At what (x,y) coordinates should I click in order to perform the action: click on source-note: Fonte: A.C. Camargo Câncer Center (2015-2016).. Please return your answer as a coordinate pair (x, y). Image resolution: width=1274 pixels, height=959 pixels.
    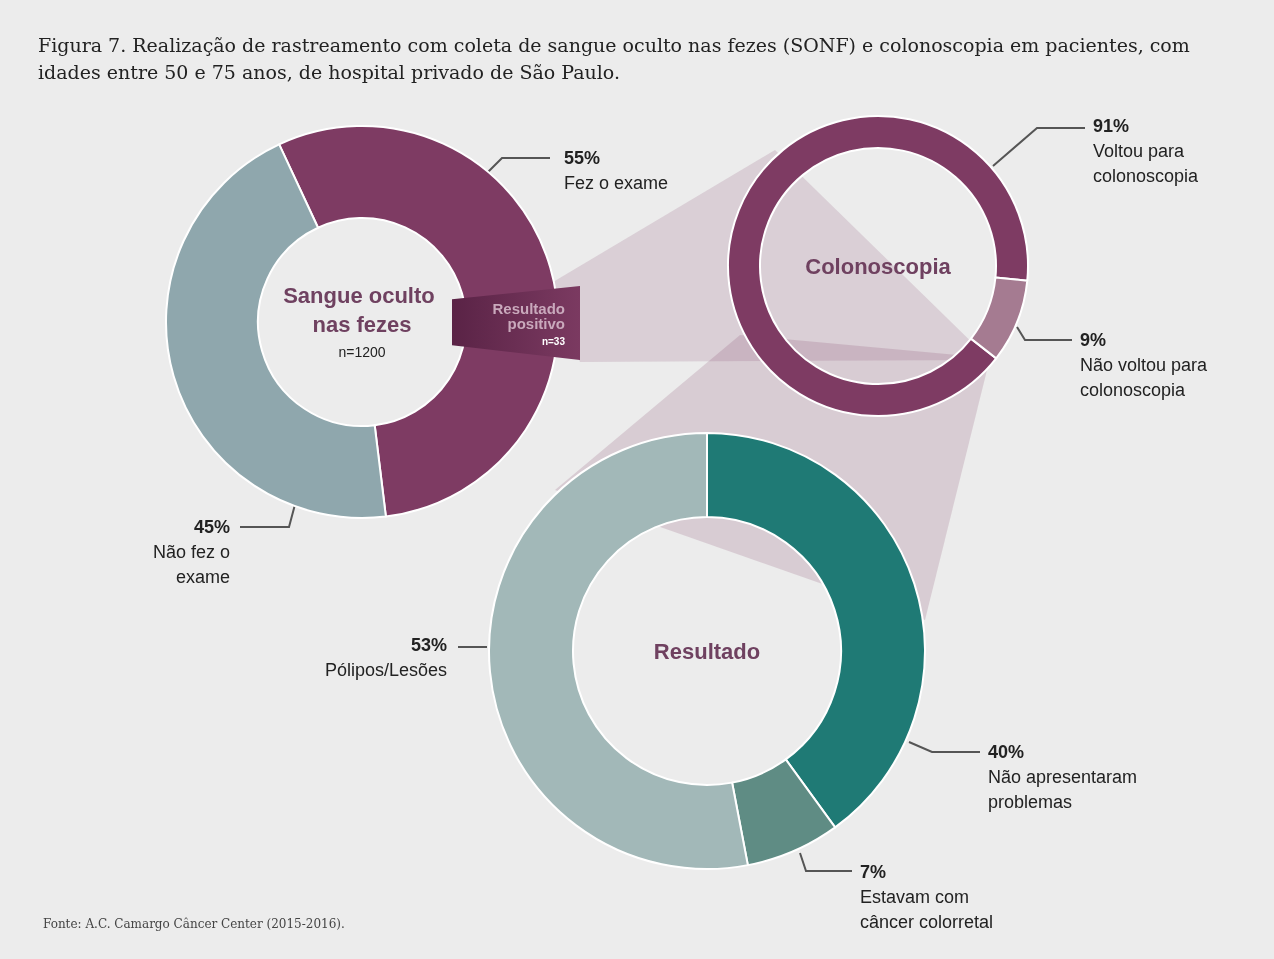
    Looking at the image, I should click on (194, 924).